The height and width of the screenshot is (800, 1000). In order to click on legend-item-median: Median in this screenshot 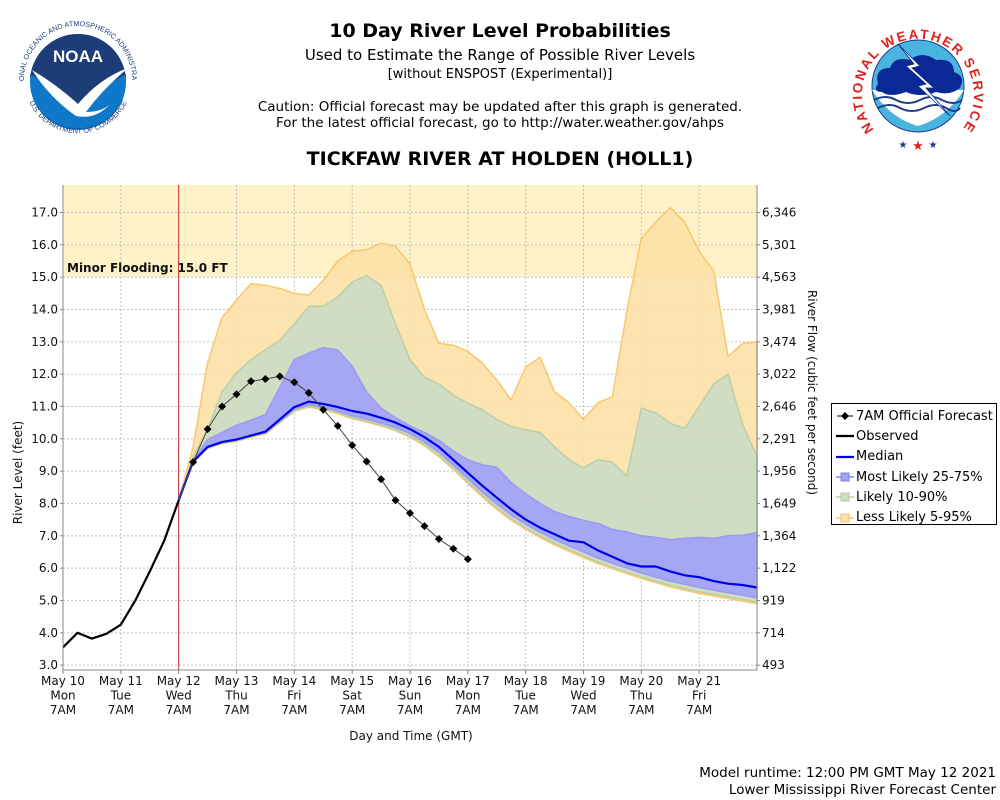, I will do `click(915, 457)`.